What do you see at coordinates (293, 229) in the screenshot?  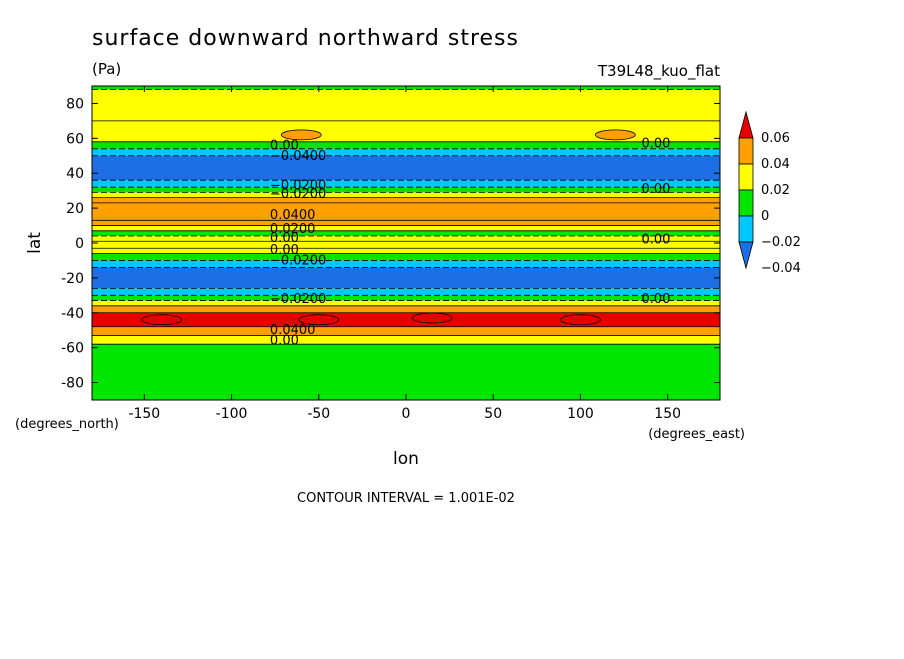 I see `contour-label: 0.0200` at bounding box center [293, 229].